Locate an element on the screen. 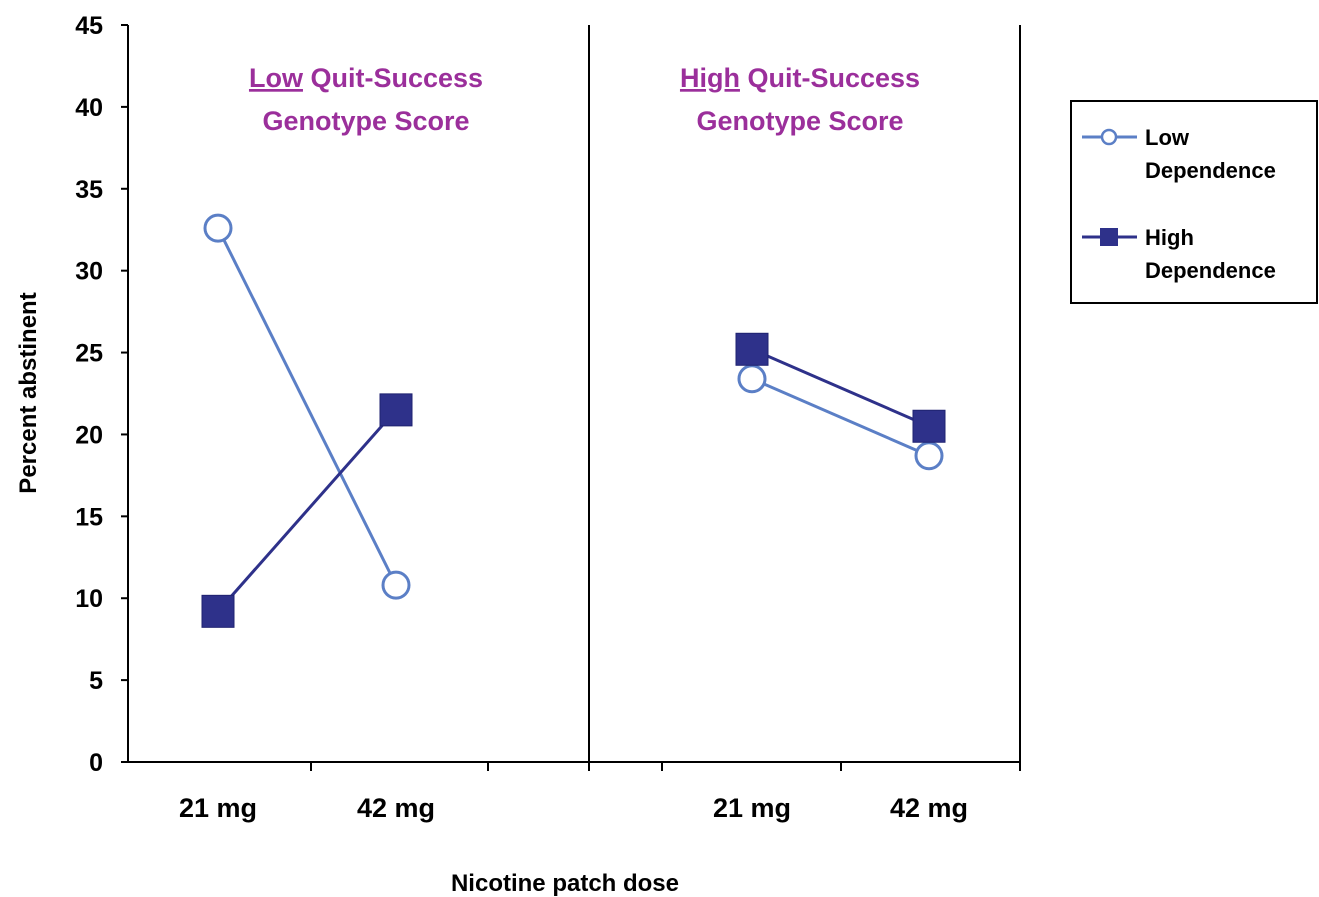 This screenshot has height=897, width=1319. y-tick-label: 15 is located at coordinates (89, 517).